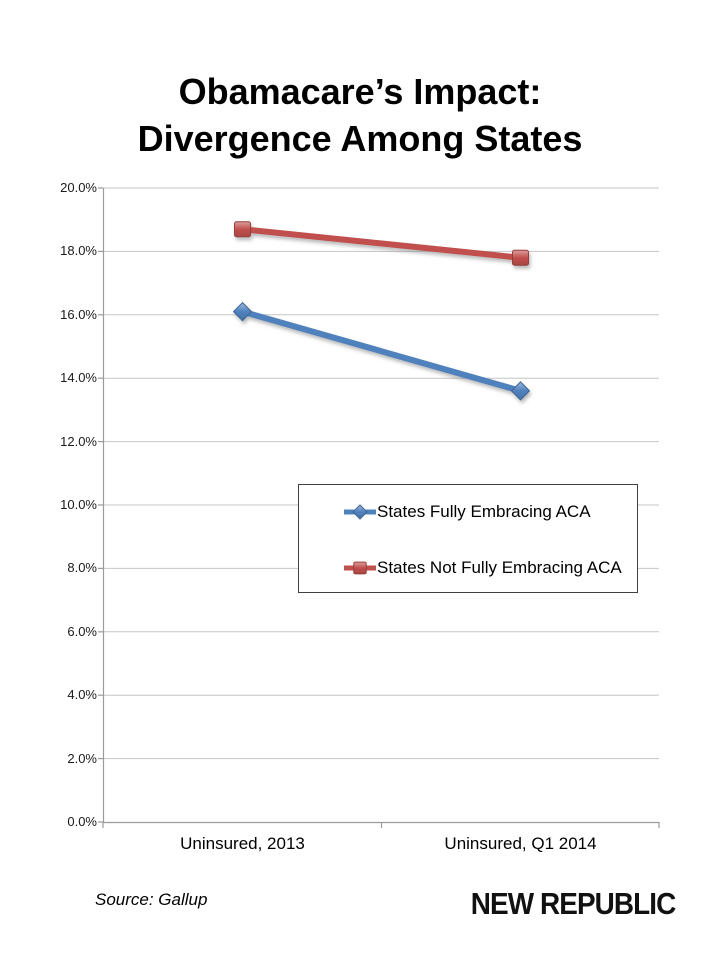  I want to click on series-not-fully-embracing, so click(381, 243).